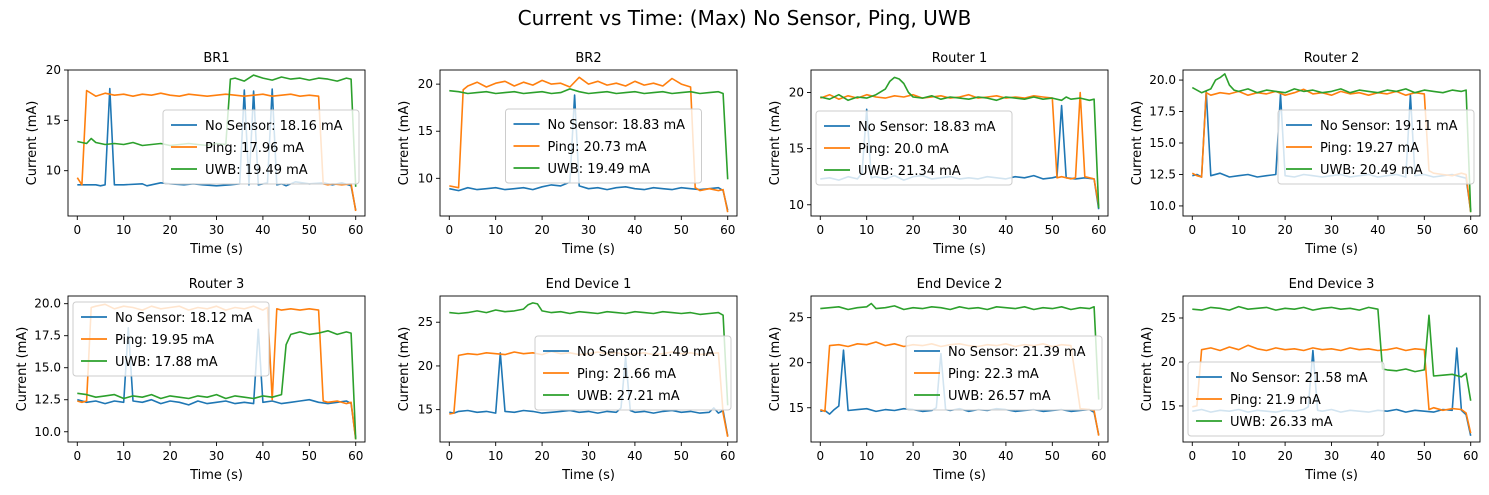 The image size is (1489, 495). What do you see at coordinates (274, 126) in the screenshot?
I see `legend-entry: No Sensor: 18.16 mA` at bounding box center [274, 126].